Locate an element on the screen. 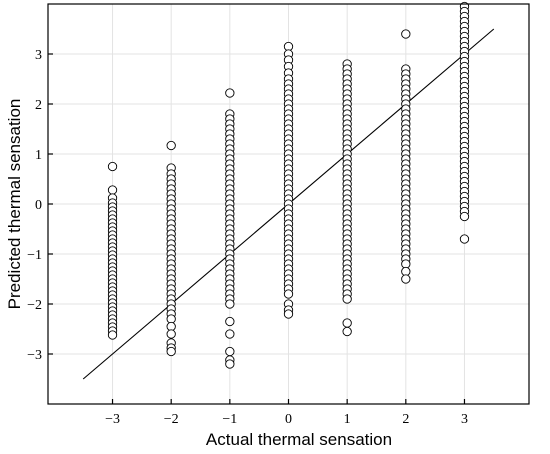 The height and width of the screenshot is (454, 550). y-tick-label: −3 is located at coordinates (34, 355).